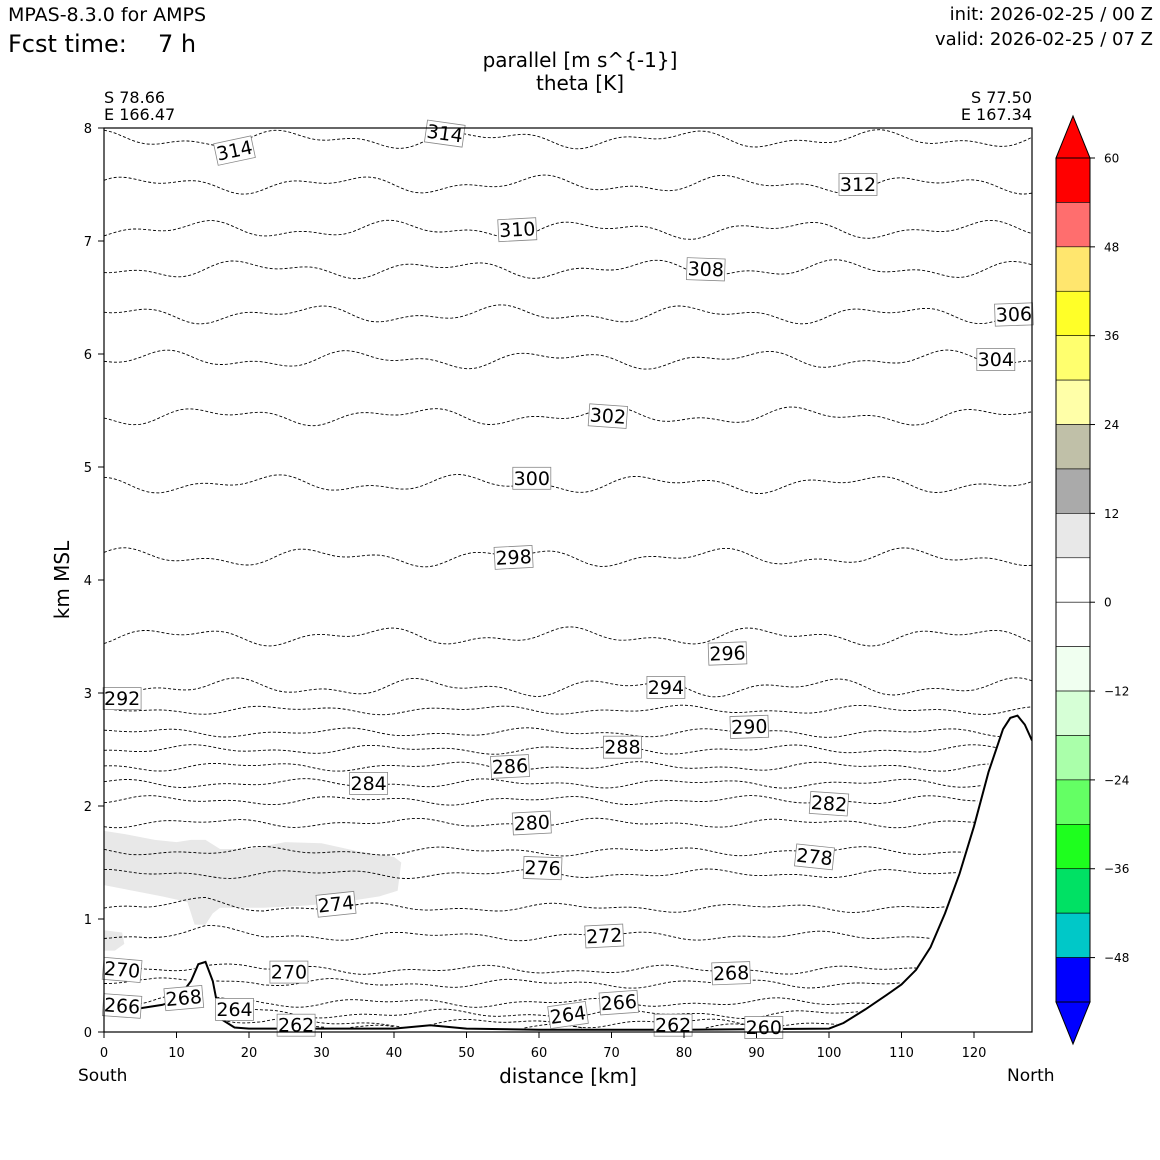  What do you see at coordinates (249, 1053) in the screenshot?
I see `x-tick-label: 20` at bounding box center [249, 1053].